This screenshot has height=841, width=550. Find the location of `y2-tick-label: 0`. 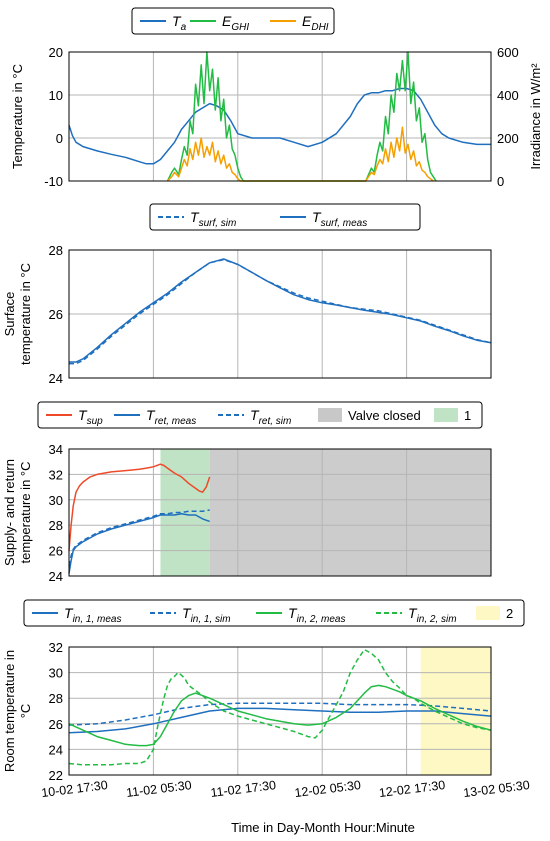

y2-tick-label: 0 is located at coordinates (500, 181).